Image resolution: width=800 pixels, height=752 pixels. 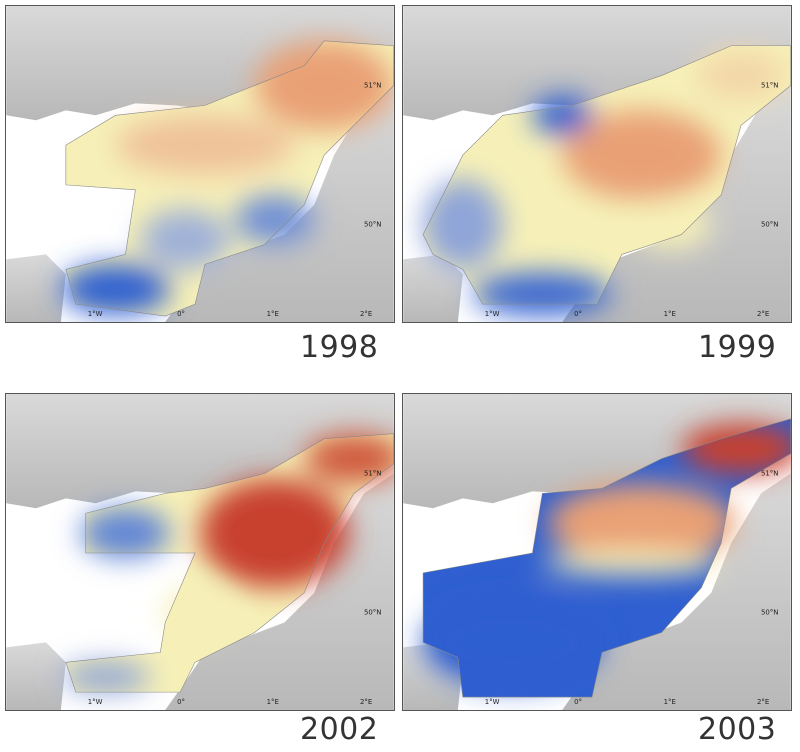 What do you see at coordinates (339, 729) in the screenshot?
I see `year-label-2002: 2002` at bounding box center [339, 729].